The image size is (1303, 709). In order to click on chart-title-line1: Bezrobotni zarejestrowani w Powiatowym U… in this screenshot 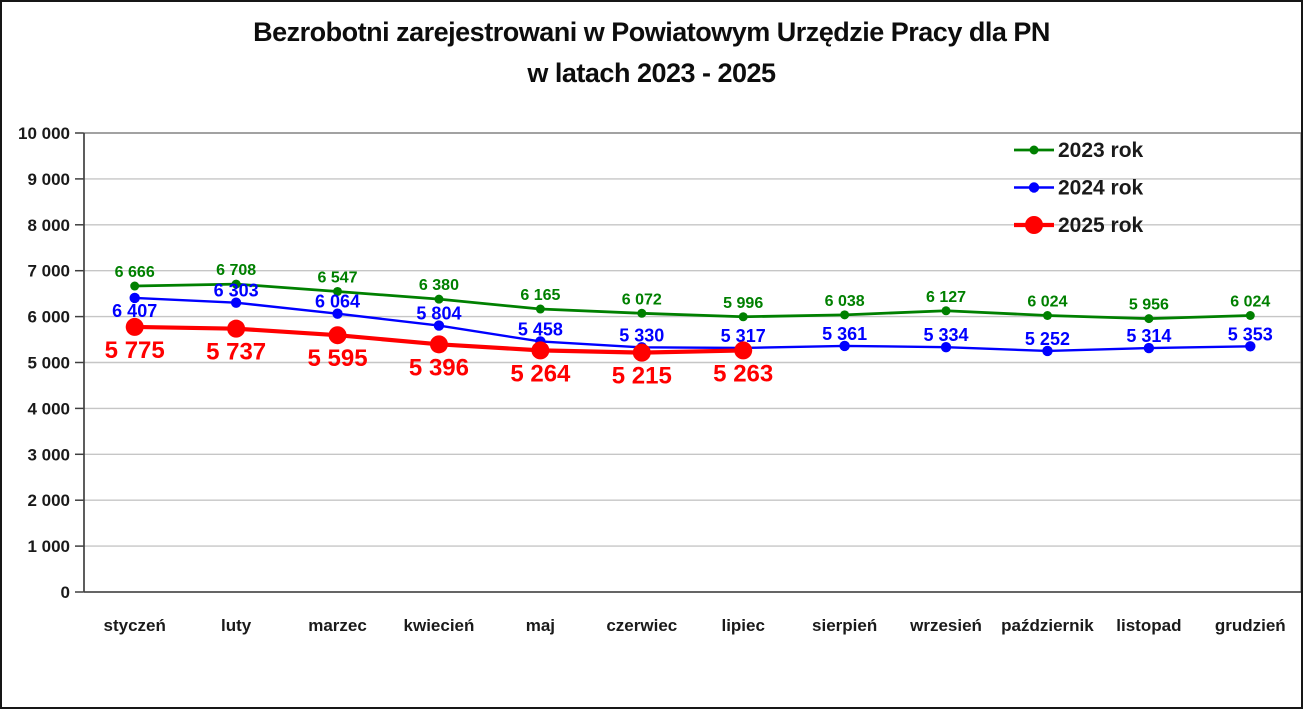, I will do `click(651, 32)`.